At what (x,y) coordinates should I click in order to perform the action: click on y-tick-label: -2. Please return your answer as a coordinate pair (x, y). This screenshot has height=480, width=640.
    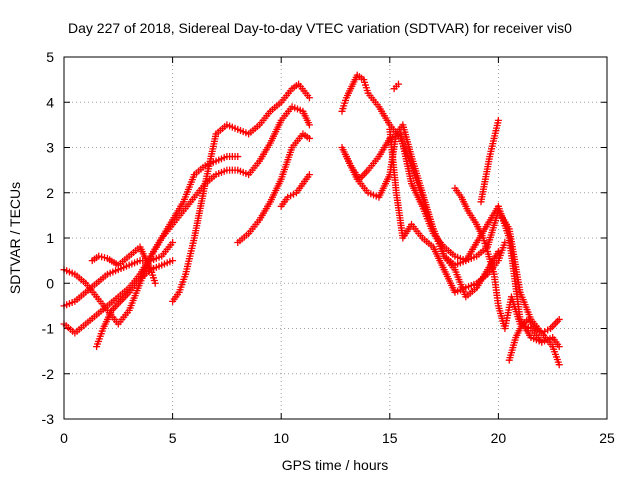
    Looking at the image, I should click on (48, 374).